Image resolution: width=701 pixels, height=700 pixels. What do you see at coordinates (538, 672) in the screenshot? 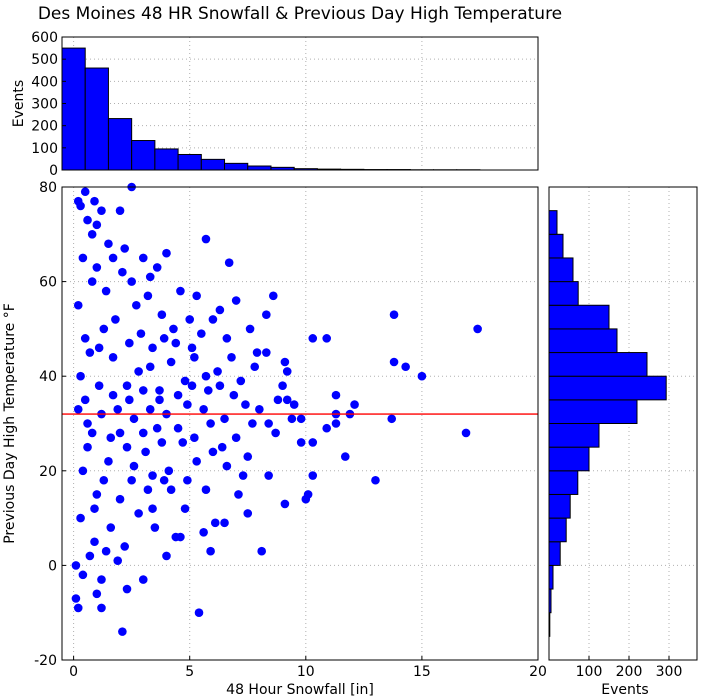
I see `x-tick-label: 20` at bounding box center [538, 672].